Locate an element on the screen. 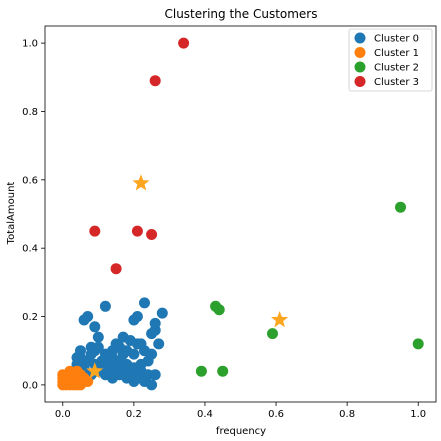  legend-entry-label: Cluster 2 is located at coordinates (396, 68).